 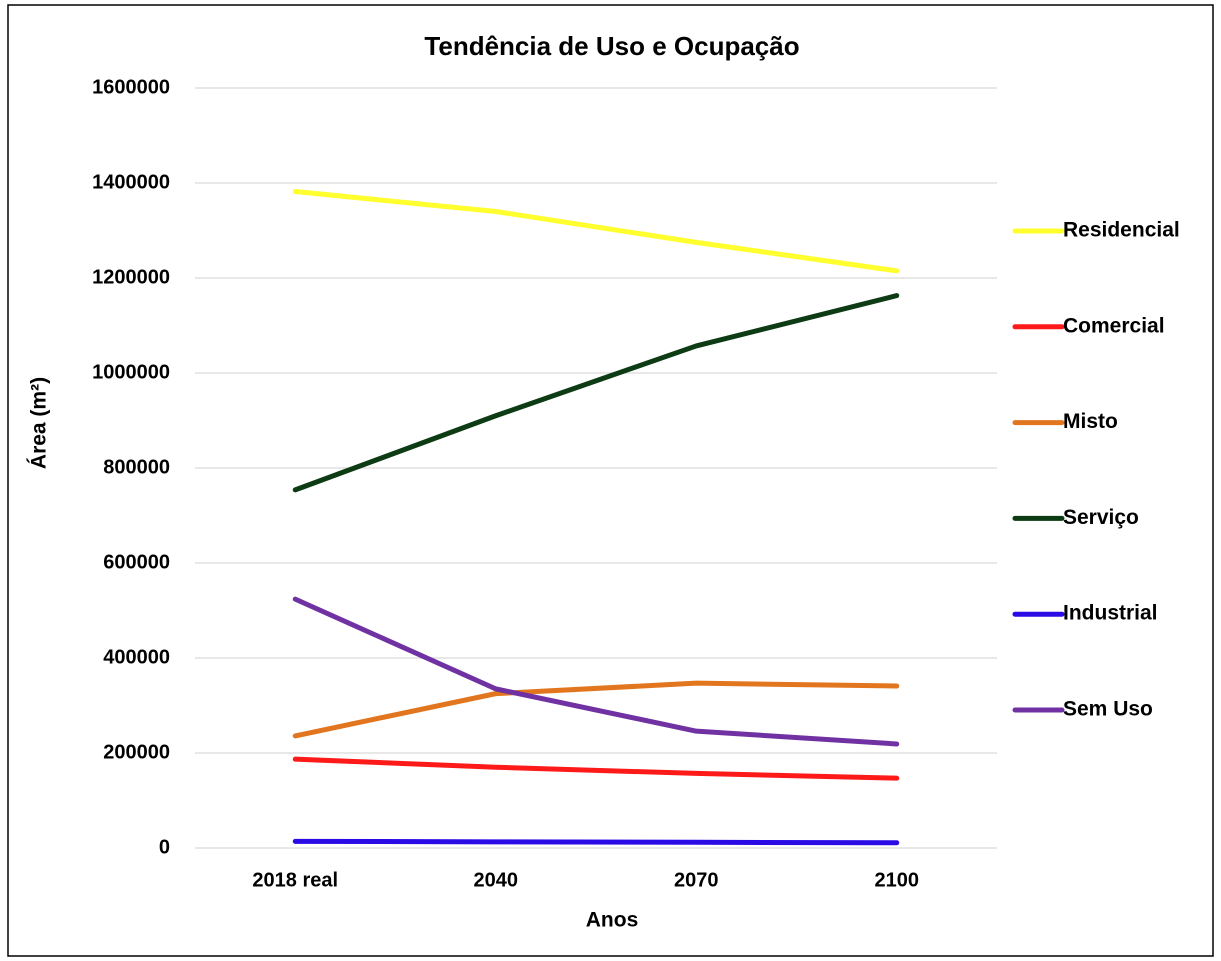 What do you see at coordinates (136, 467) in the screenshot?
I see `y-tick-label: 800000` at bounding box center [136, 467].